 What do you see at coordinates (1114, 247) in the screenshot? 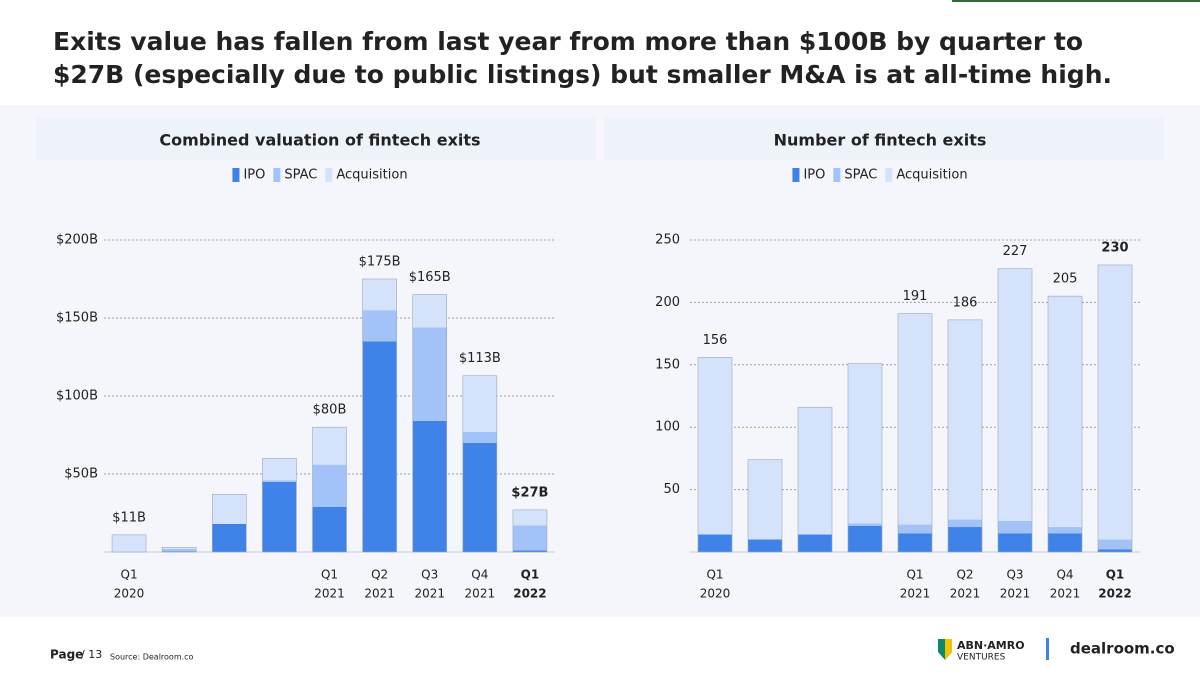
I see `total-label: 230` at bounding box center [1114, 247].